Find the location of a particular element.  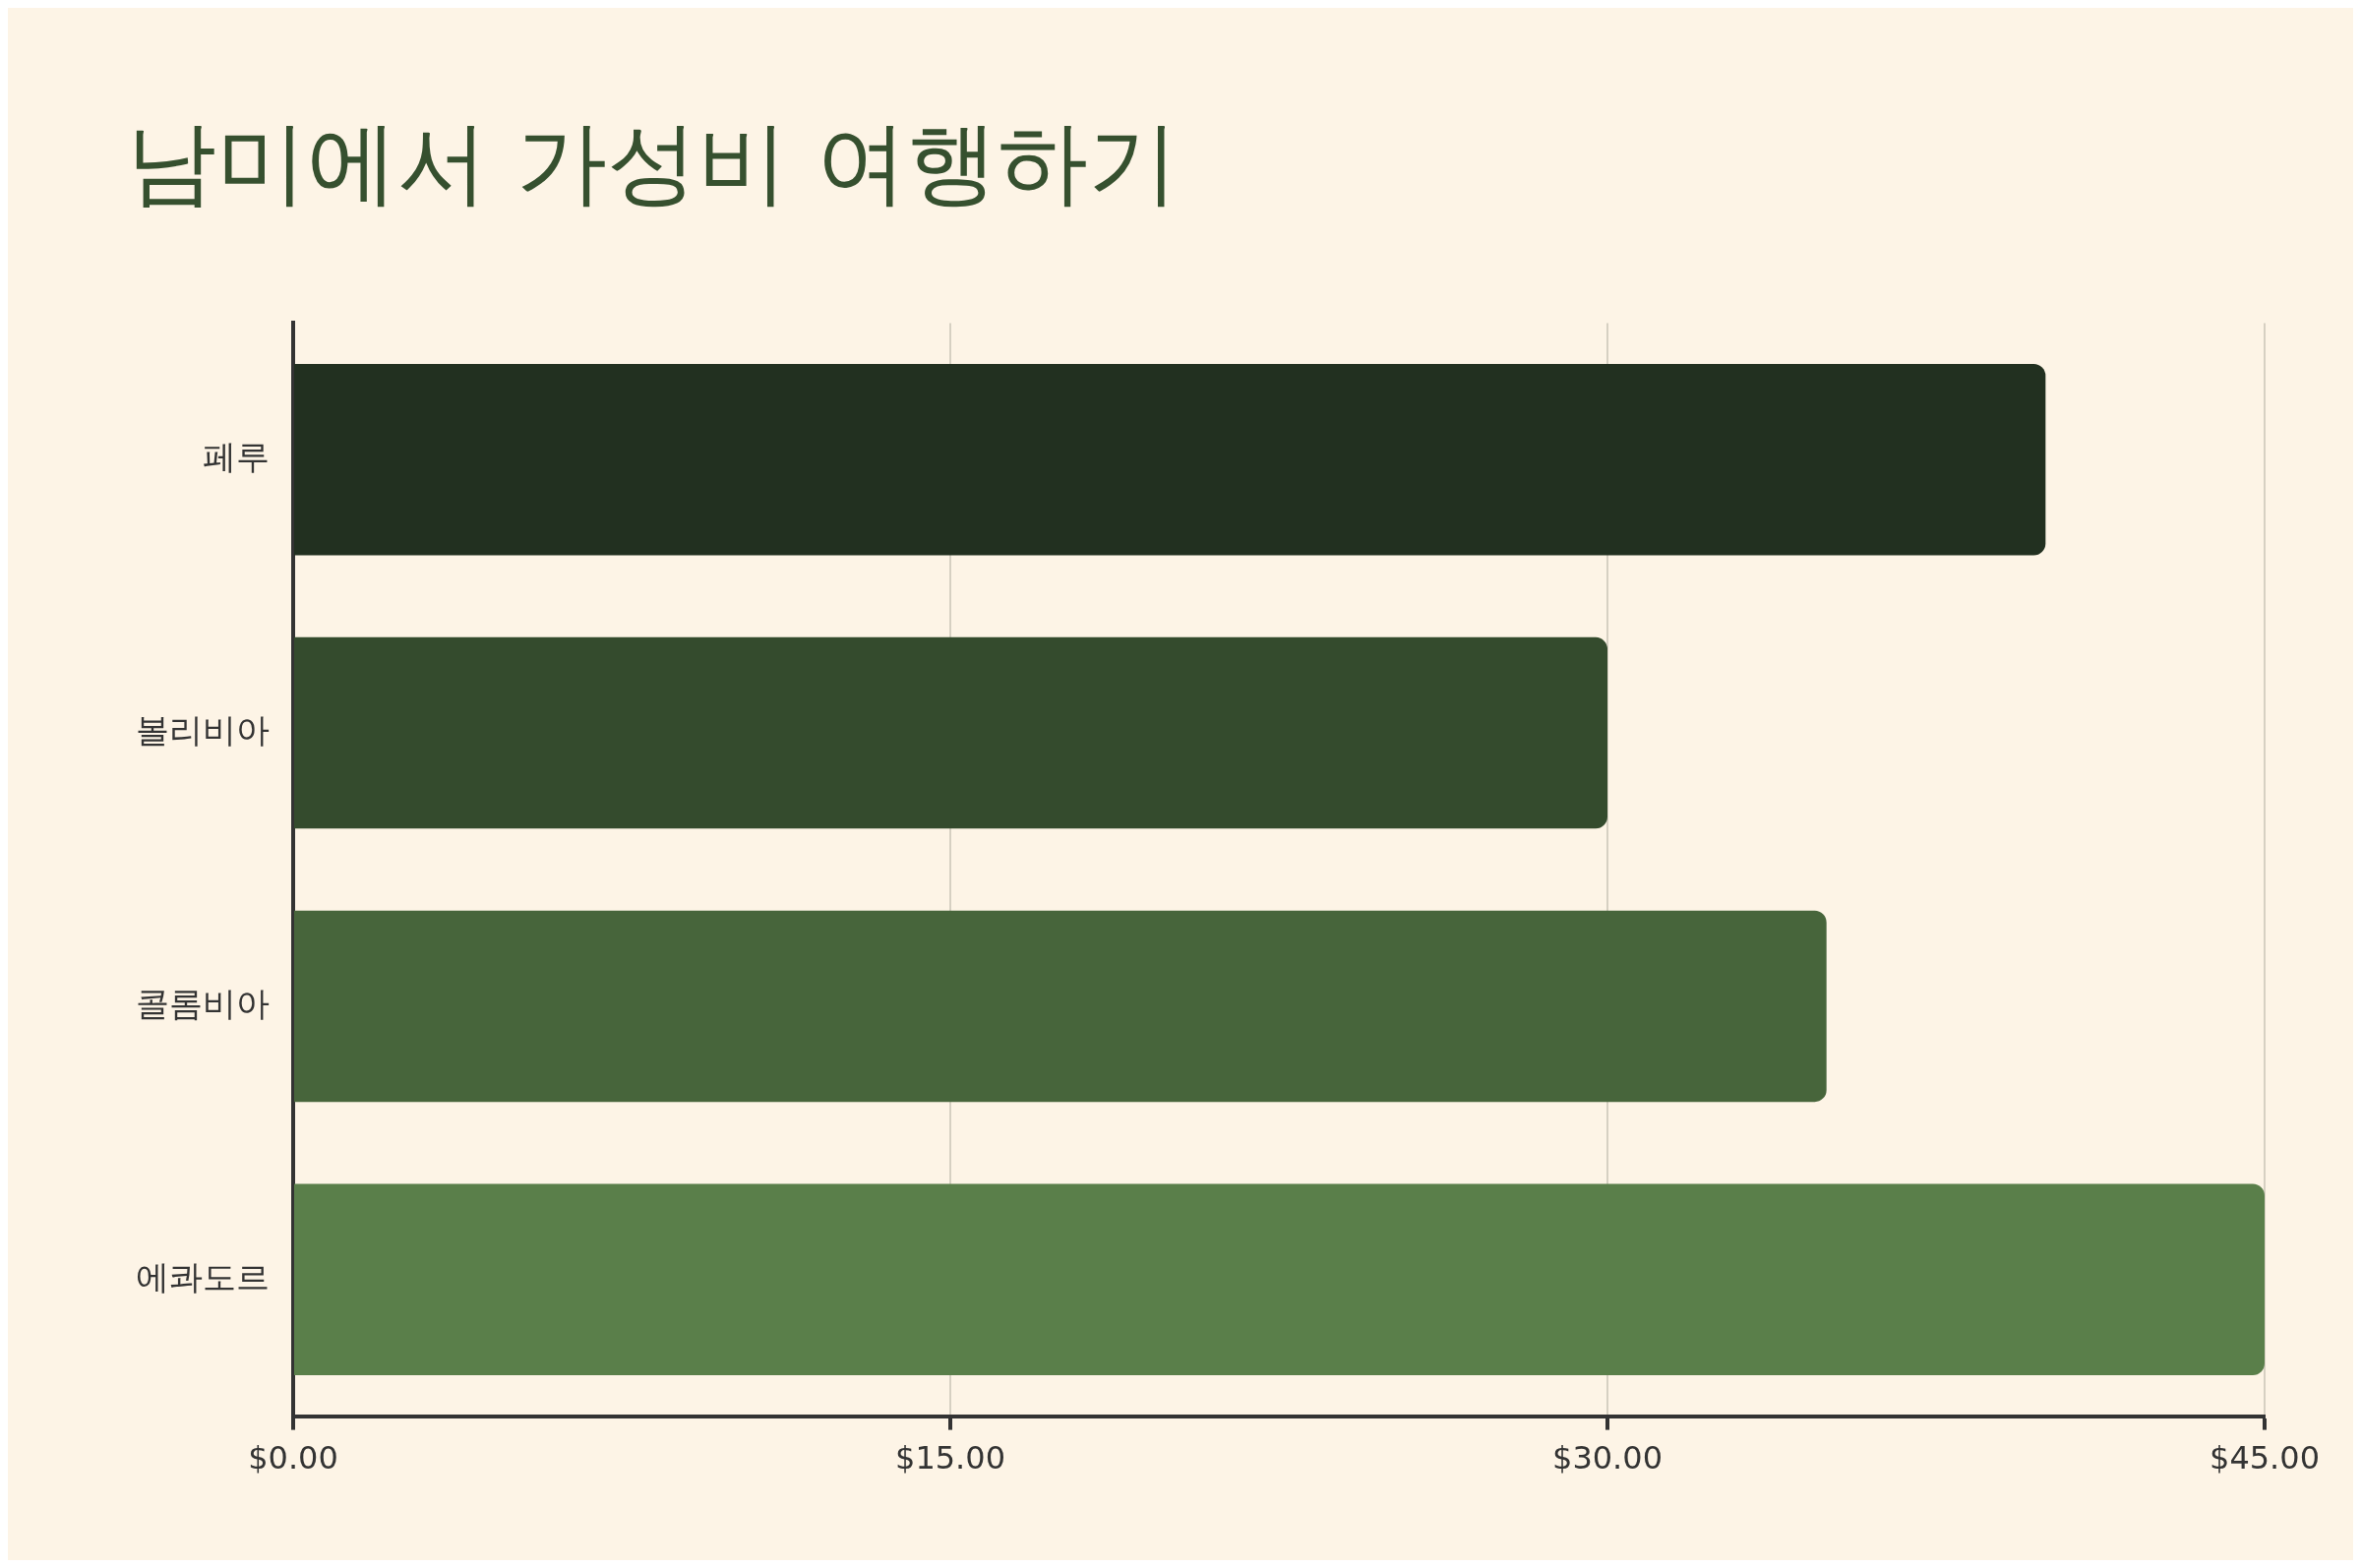

y-tick-label: 페루 is located at coordinates (237, 457).